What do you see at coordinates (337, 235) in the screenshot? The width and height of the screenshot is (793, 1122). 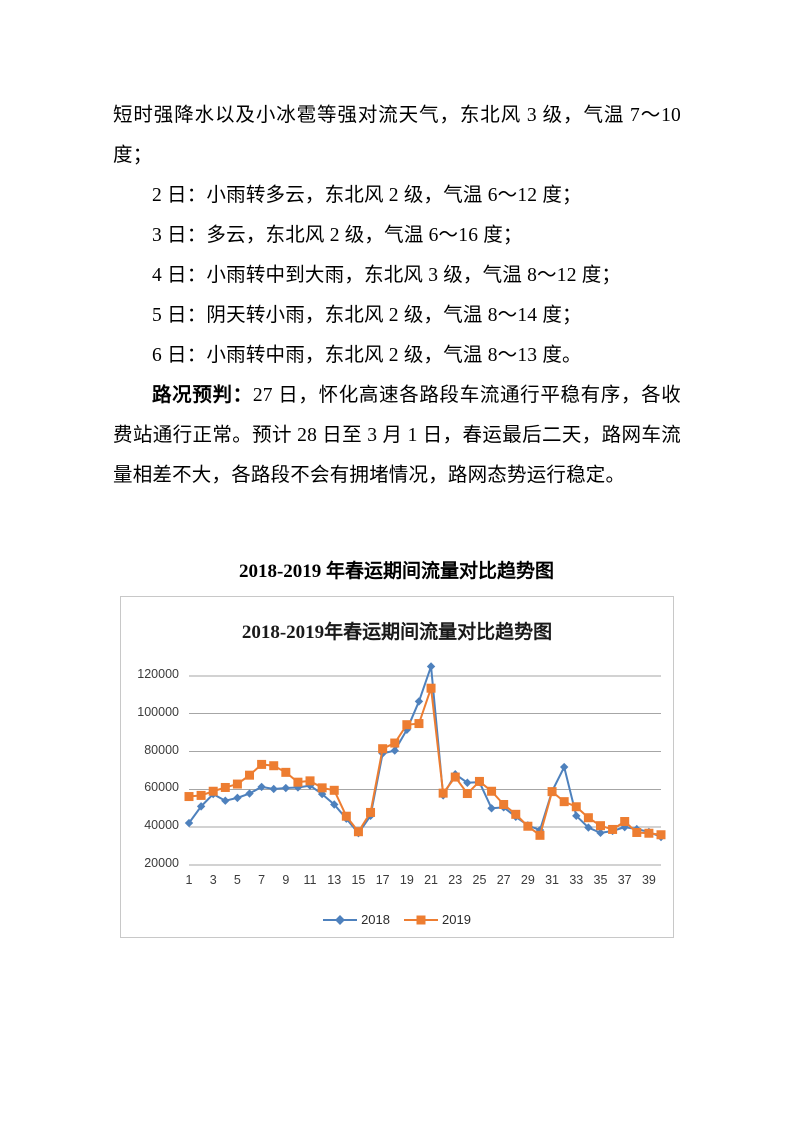 I see `paragraph-day-3: 3 日：多云，东北风 2 级，气温 6～16 度；` at bounding box center [337, 235].